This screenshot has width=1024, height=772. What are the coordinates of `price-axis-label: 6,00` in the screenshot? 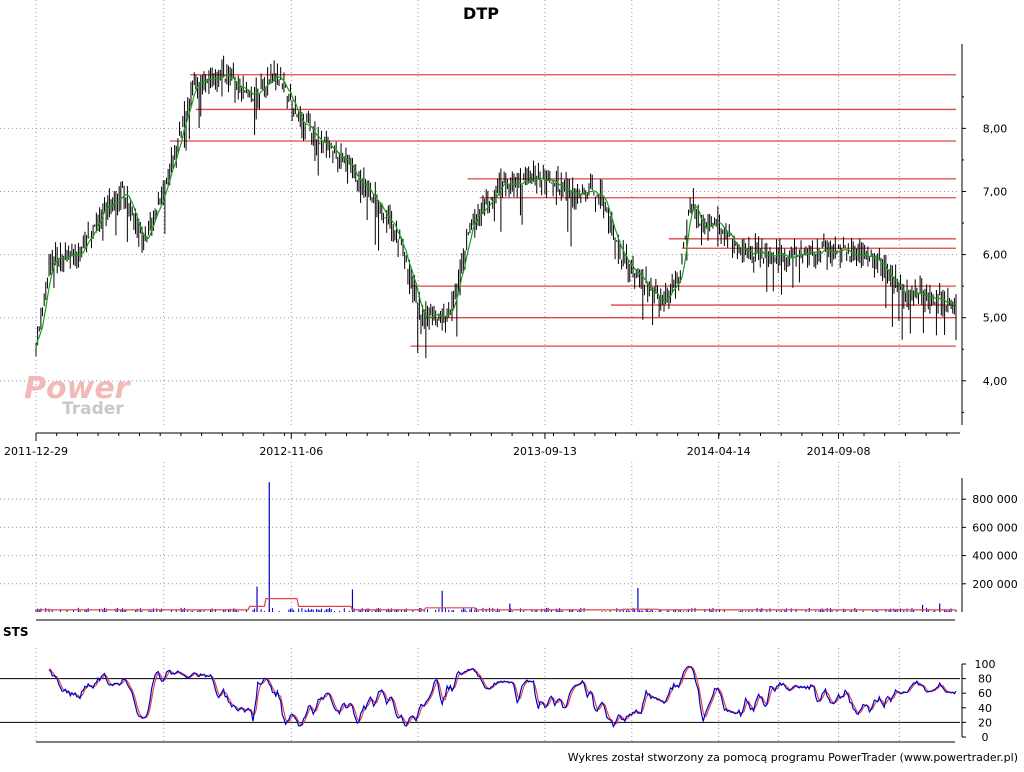 It's located at (995, 255).